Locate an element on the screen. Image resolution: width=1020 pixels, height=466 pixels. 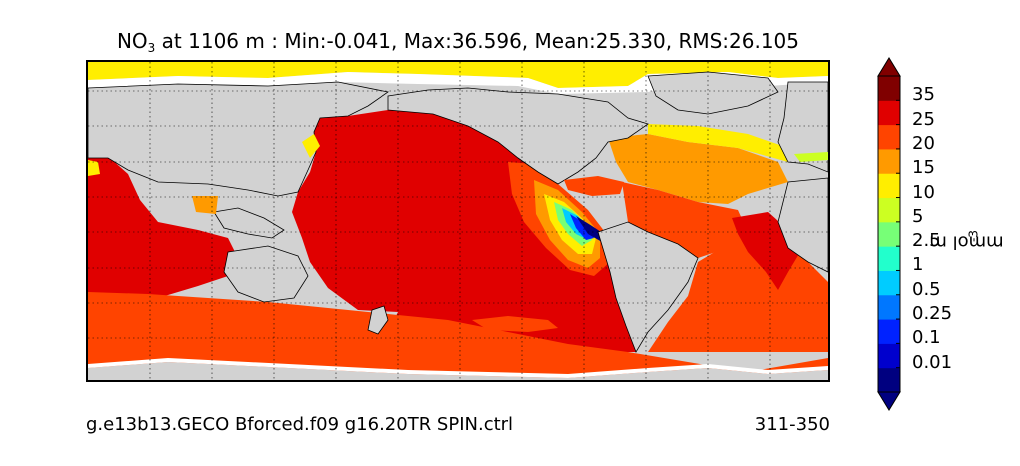
title-species-subscript: 3 is located at coordinates (151, 48).